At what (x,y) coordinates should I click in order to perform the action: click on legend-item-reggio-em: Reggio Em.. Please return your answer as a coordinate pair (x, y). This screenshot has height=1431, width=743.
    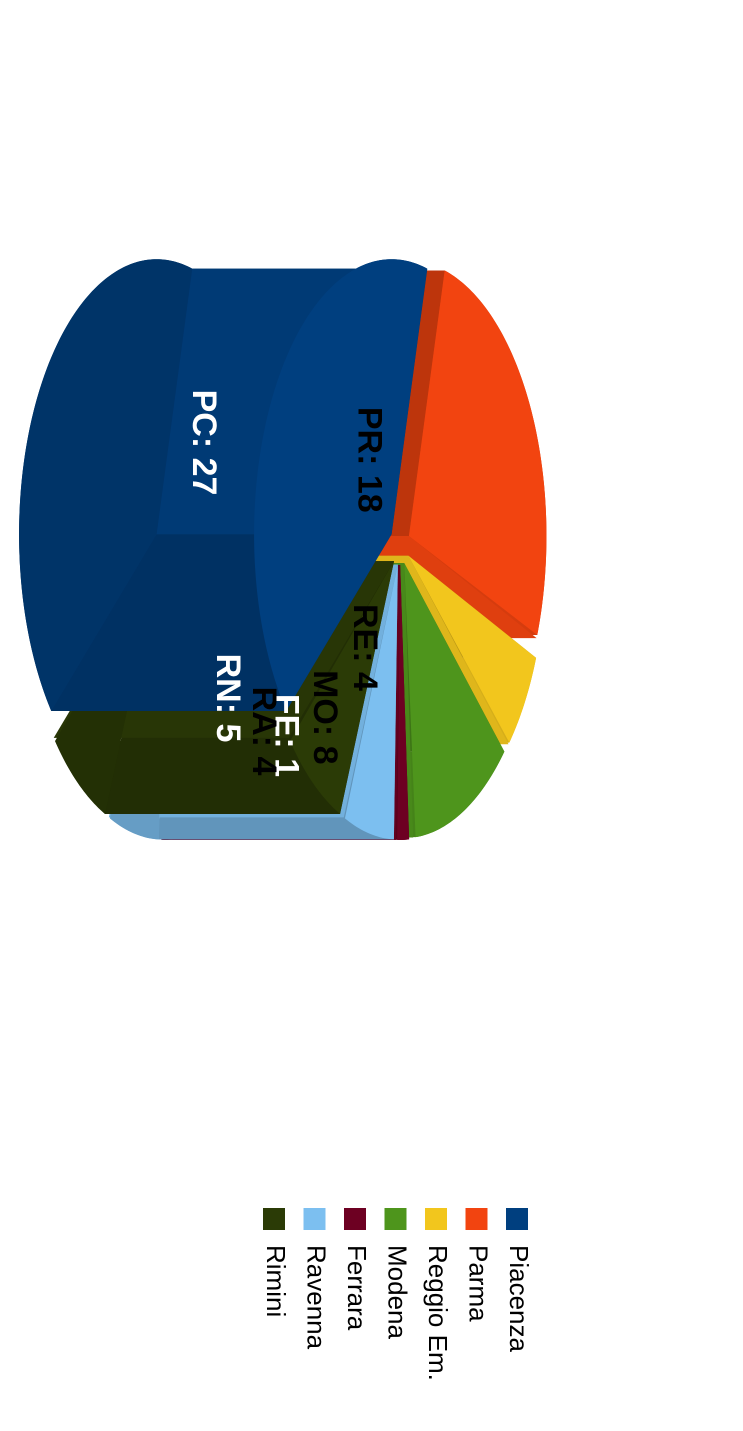
    Looking at the image, I should click on (438, 1294).